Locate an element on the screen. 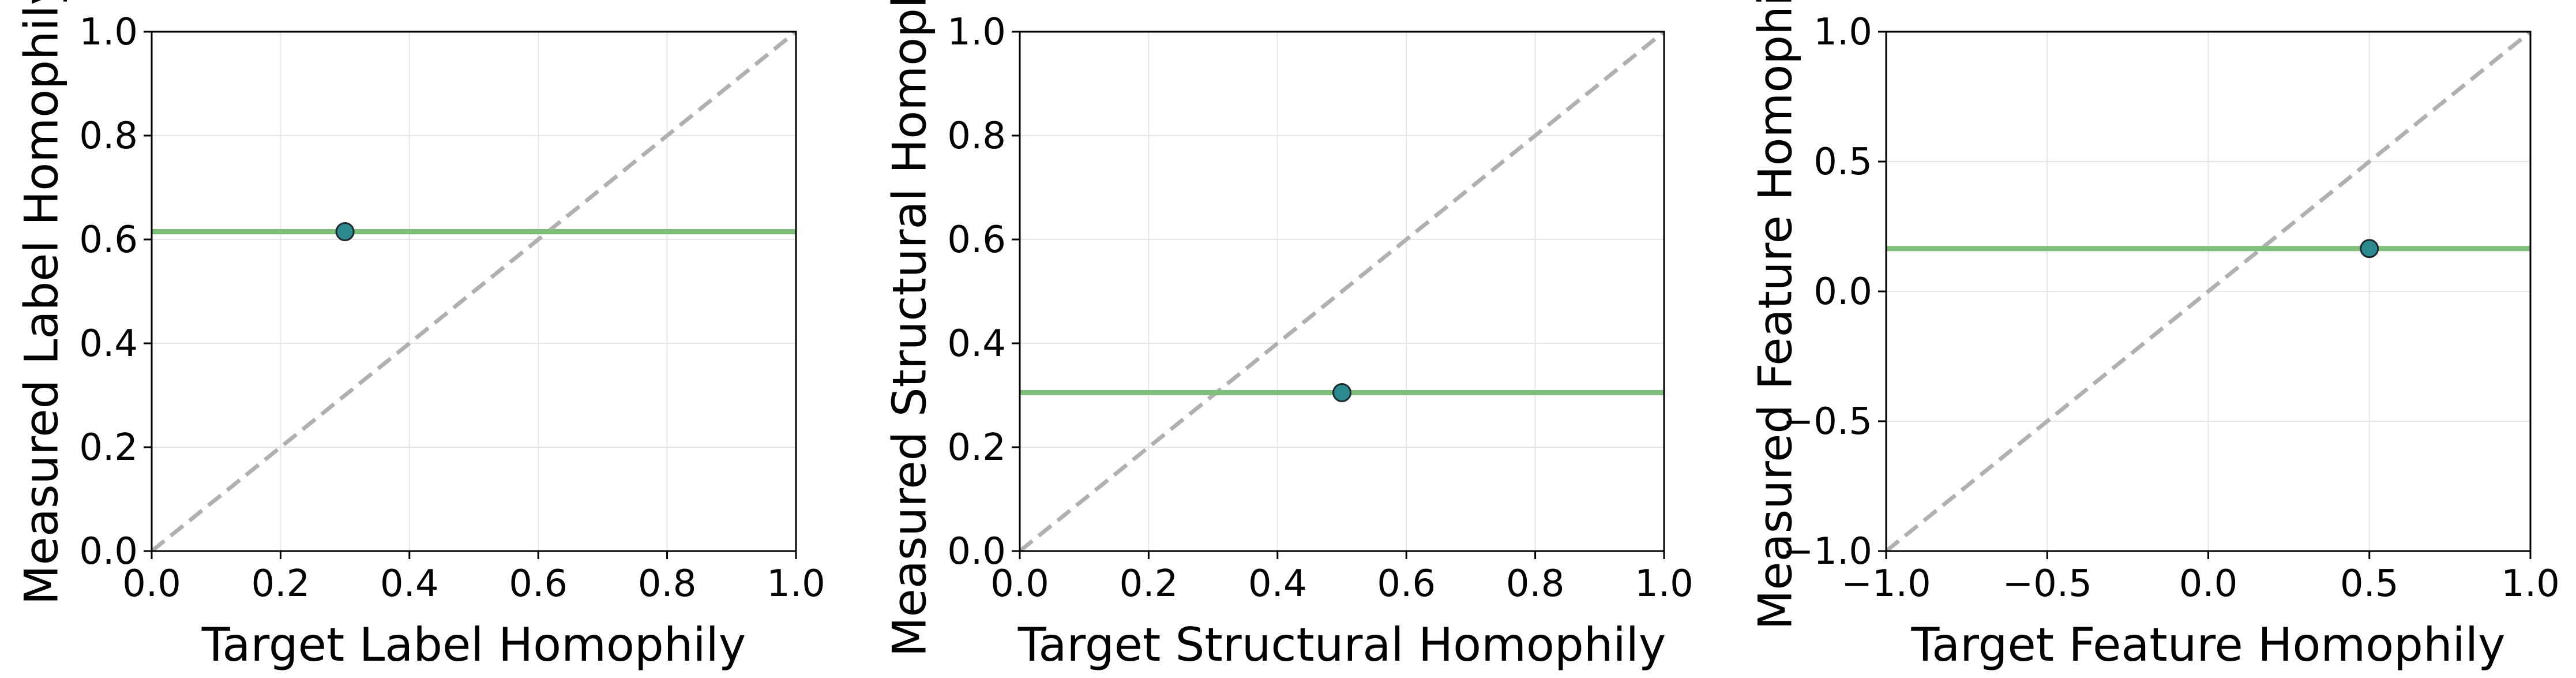 Image resolution: width=2576 pixels, height=678 pixels. x-axis-label: Target Feature Homophily is located at coordinates (2208, 645).